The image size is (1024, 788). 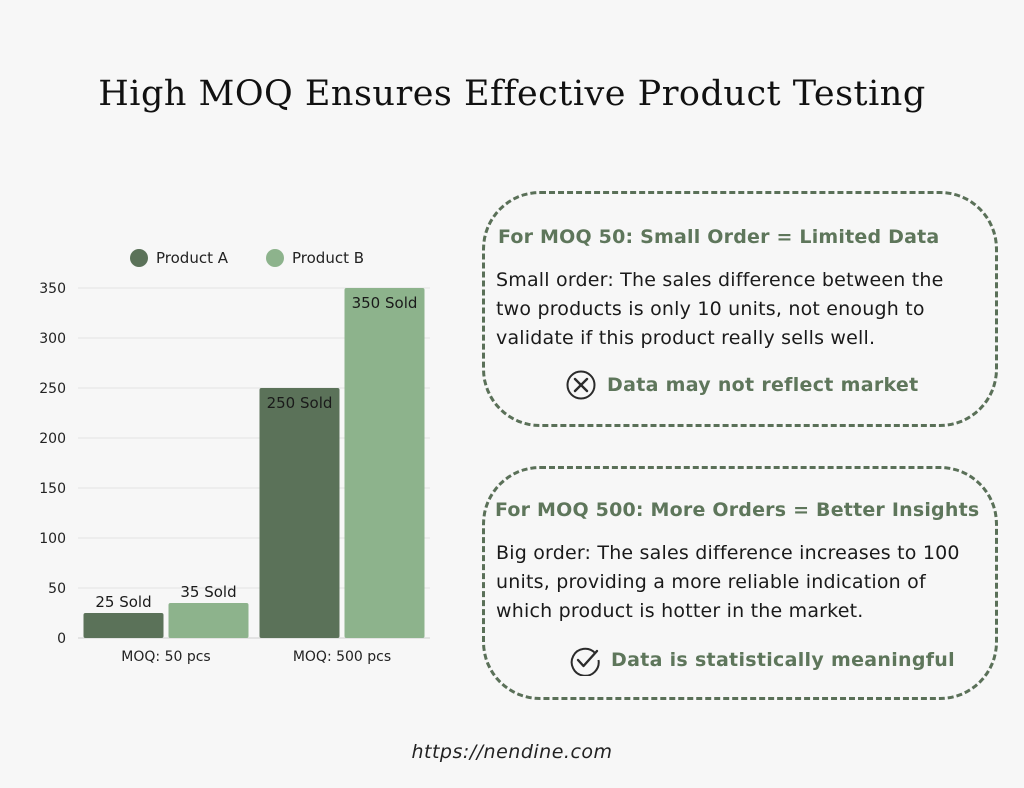 I want to click on data-label-1-0: 35 Sold, so click(x=208, y=592).